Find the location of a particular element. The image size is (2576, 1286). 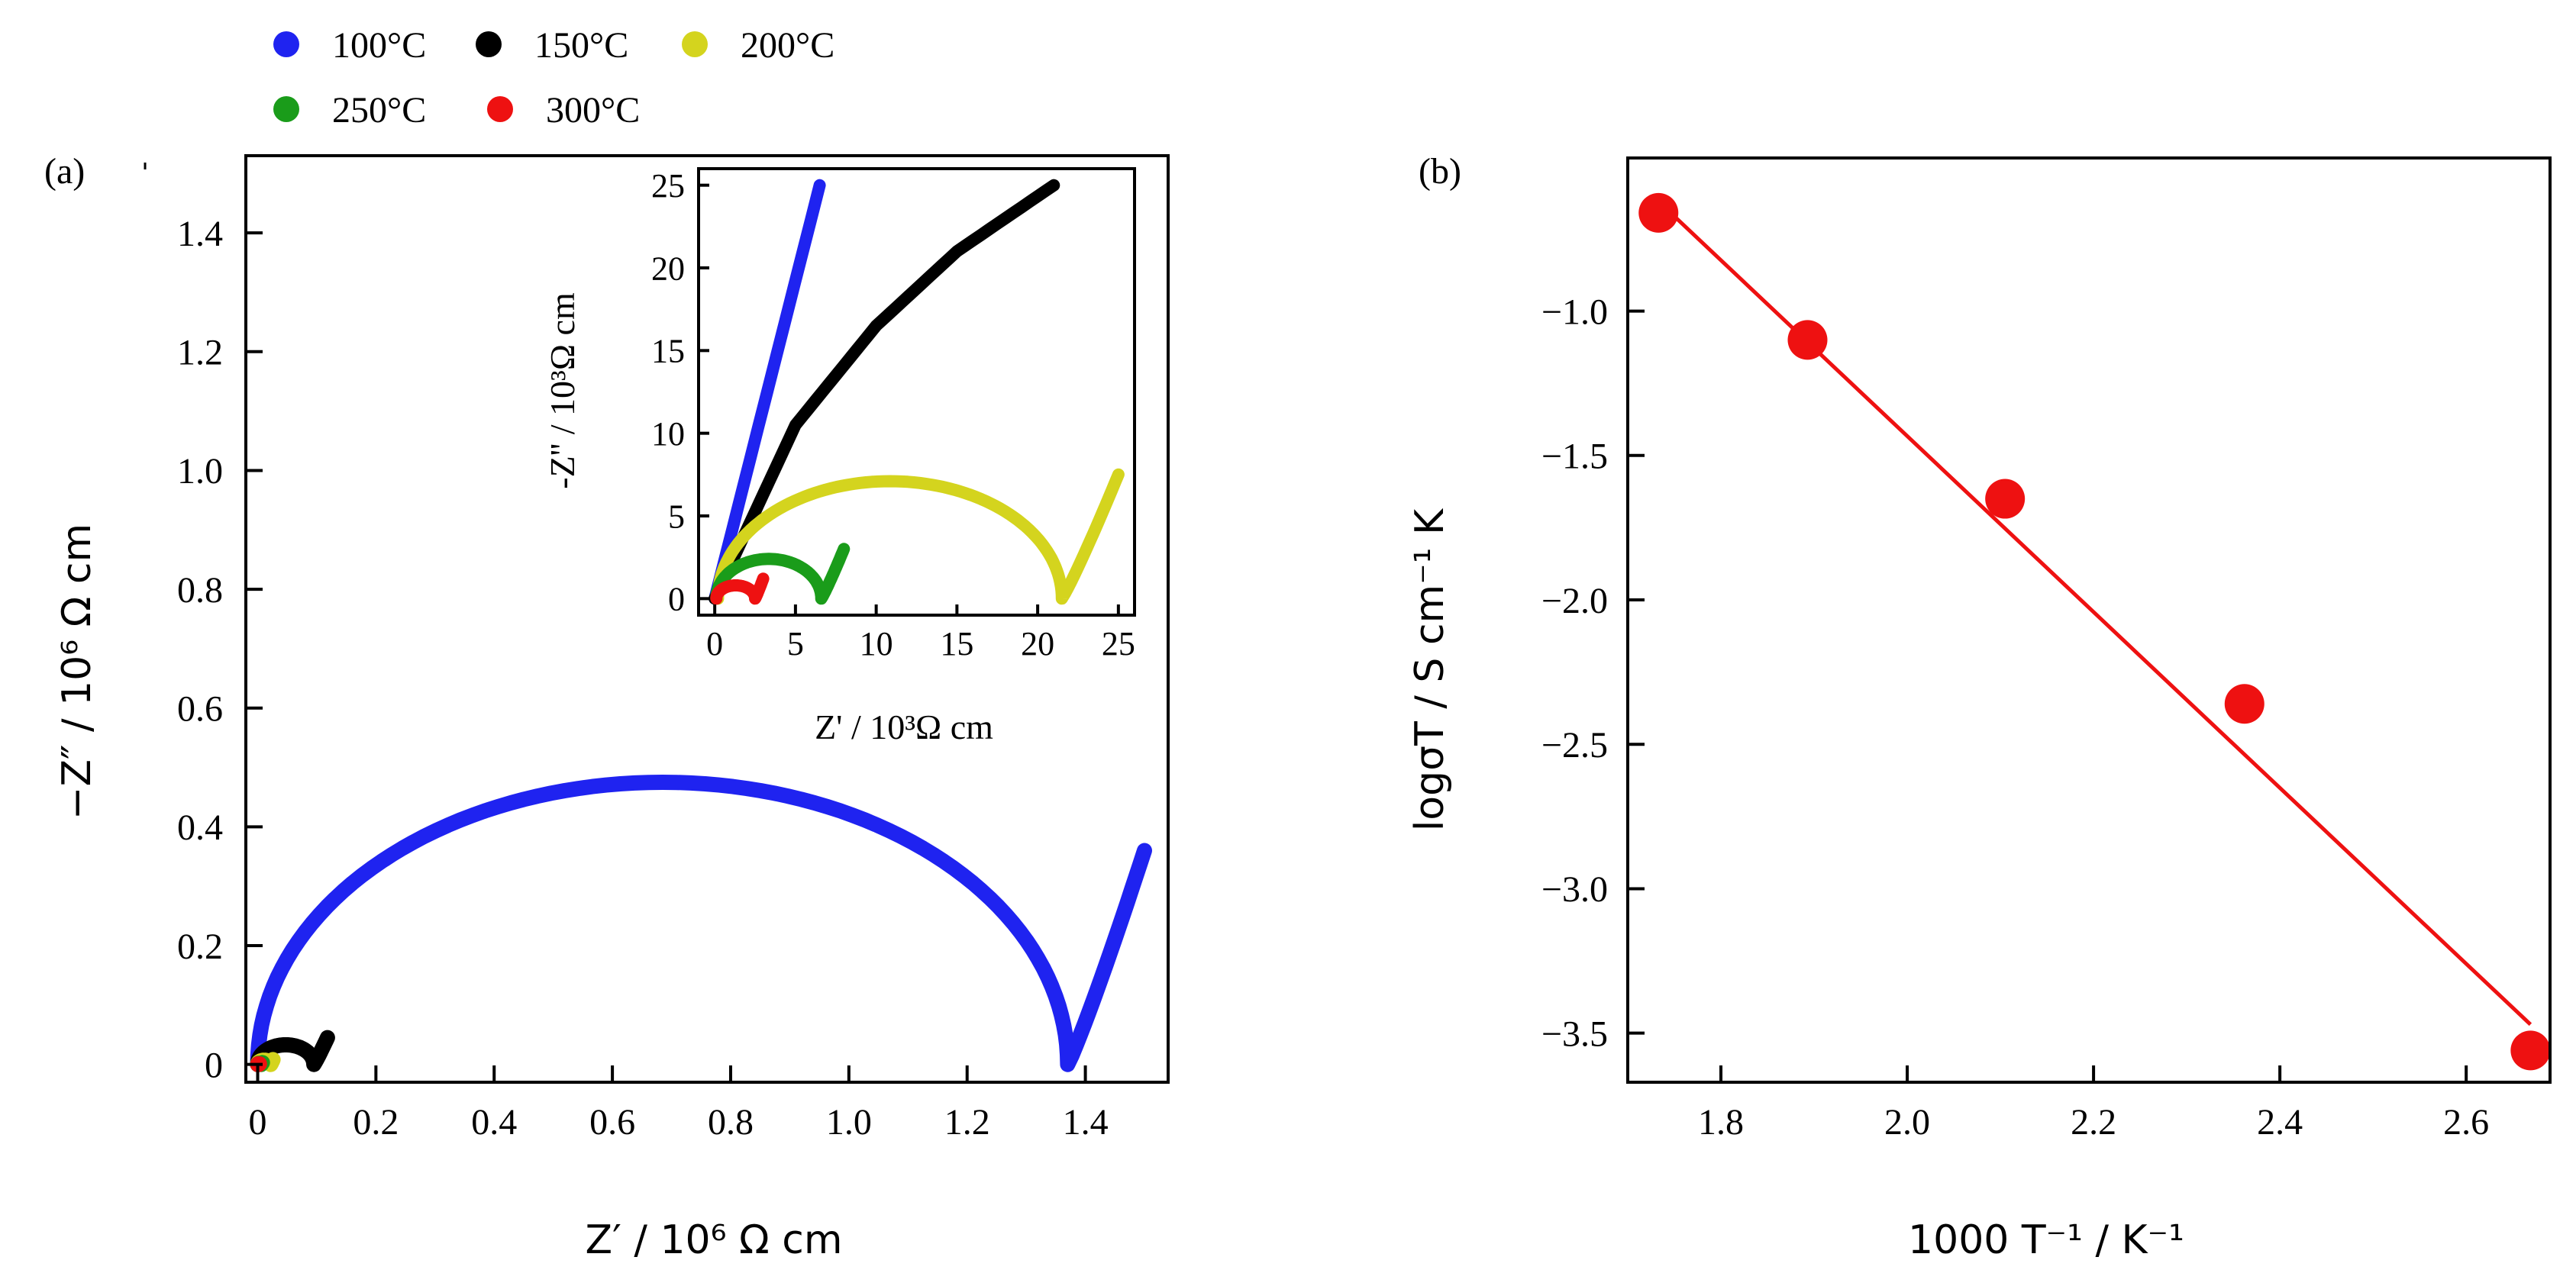

panel-a-label: (a) is located at coordinates (64, 171).